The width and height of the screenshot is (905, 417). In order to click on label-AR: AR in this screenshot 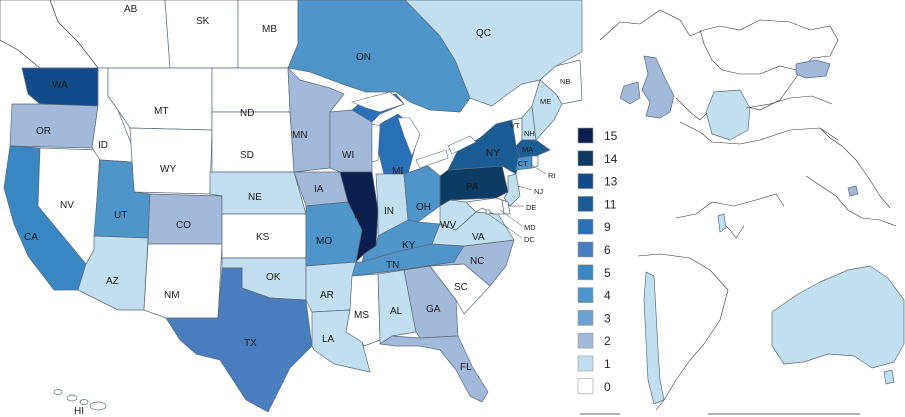, I will do `click(327, 295)`.